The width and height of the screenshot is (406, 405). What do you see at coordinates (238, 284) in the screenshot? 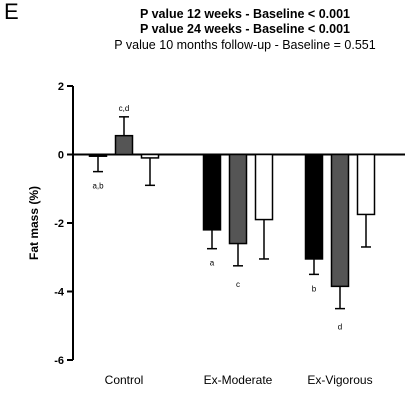
I see `significance-label: c` at bounding box center [238, 284].